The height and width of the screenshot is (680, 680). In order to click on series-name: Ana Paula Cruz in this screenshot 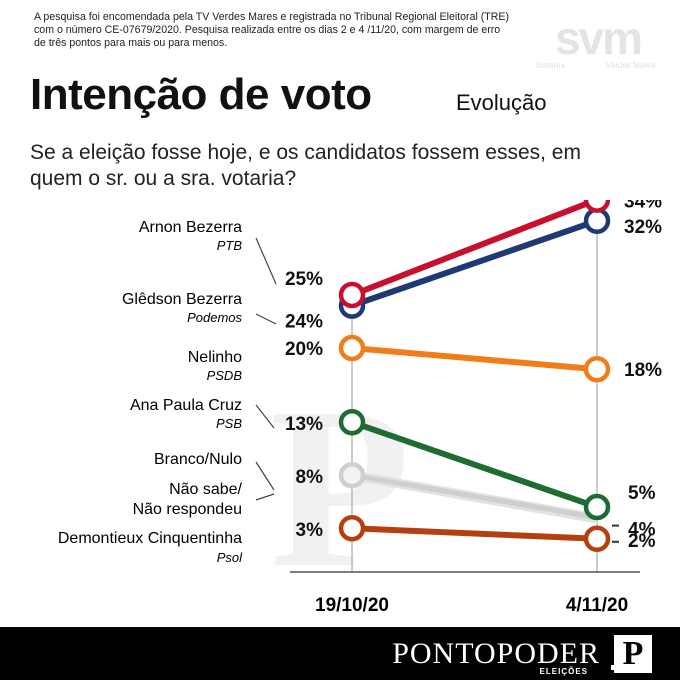, I will do `click(186, 405)`.